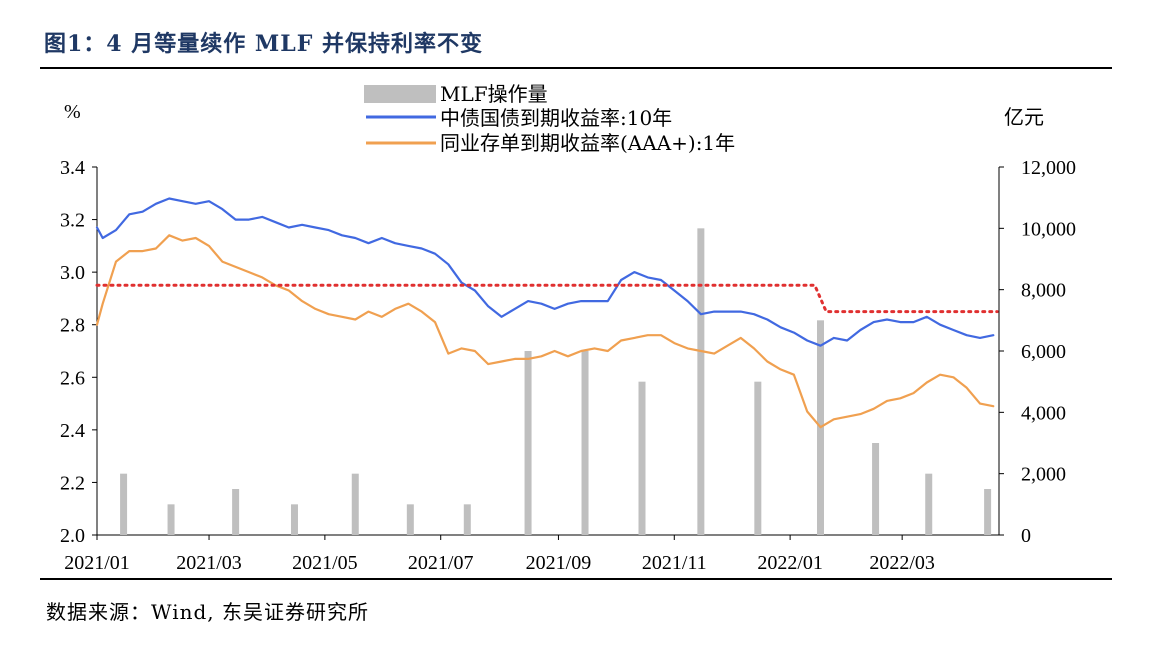  Describe the element at coordinates (559, 563) in the screenshot. I see `x-tick-label: 2021/09` at that location.